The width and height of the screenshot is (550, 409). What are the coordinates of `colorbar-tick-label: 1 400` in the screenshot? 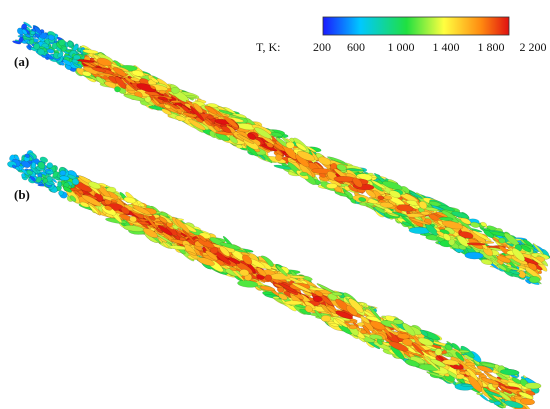 It's located at (446, 47).